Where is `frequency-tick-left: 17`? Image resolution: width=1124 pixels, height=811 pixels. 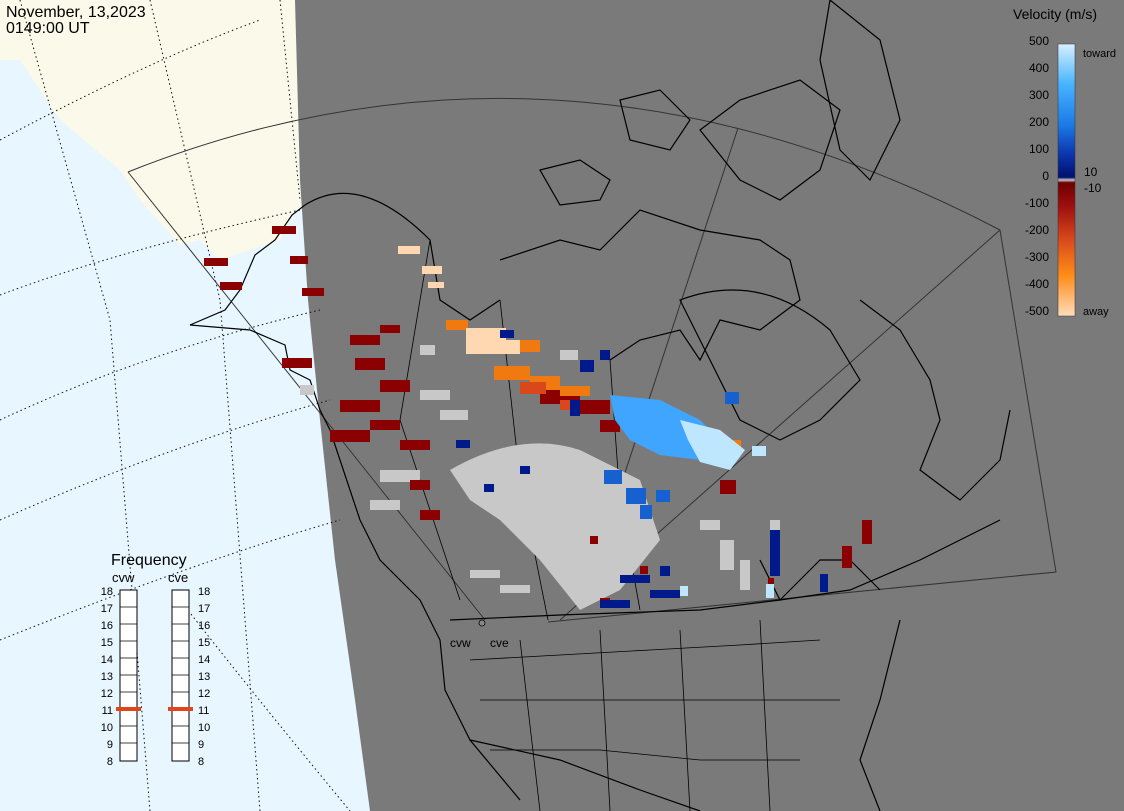 frequency-tick-left: 17 is located at coordinates (107, 609).